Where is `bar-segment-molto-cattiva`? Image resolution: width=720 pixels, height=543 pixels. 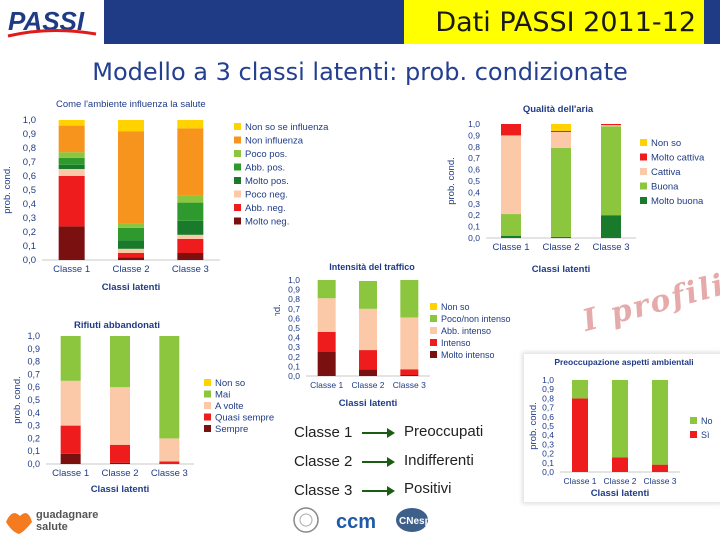 bar-segment-molto-cattiva is located at coordinates (561, 131).